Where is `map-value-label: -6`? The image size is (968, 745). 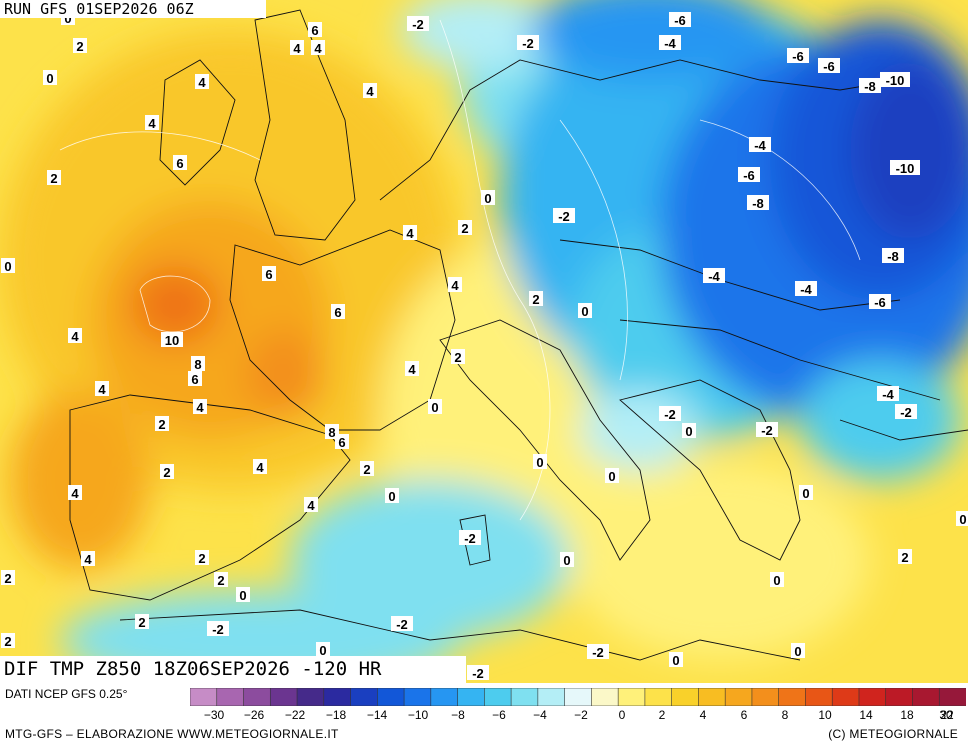
map-value-label: -6 is located at coordinates (798, 56).